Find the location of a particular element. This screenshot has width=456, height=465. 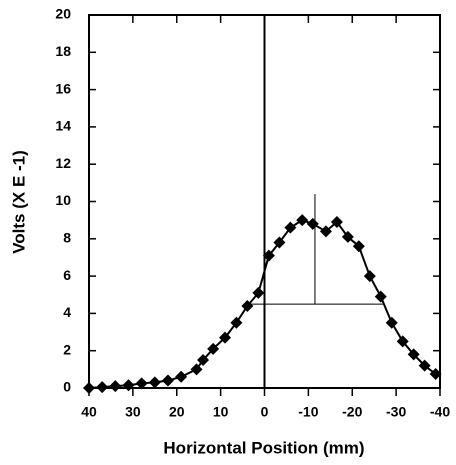

x-tick-label: 0 is located at coordinates (265, 412).